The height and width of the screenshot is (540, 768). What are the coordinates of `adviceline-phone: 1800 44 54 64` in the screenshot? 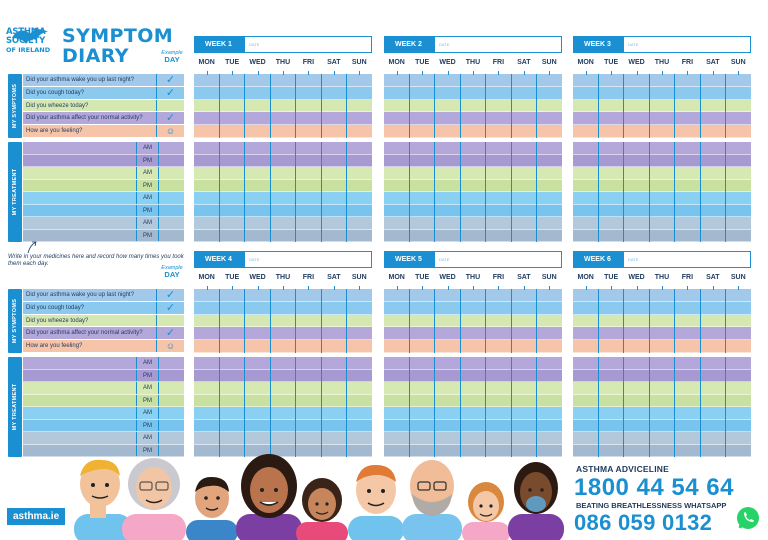 It's located at (654, 487).